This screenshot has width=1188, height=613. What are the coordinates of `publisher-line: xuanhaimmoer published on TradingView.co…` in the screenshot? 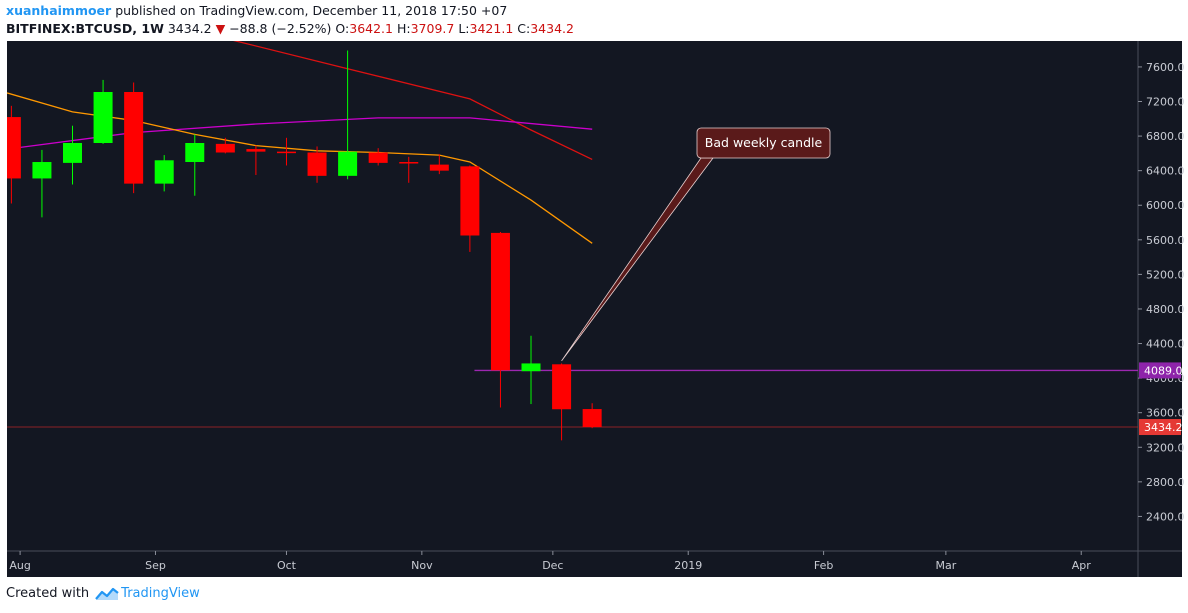 It's located at (256, 10).